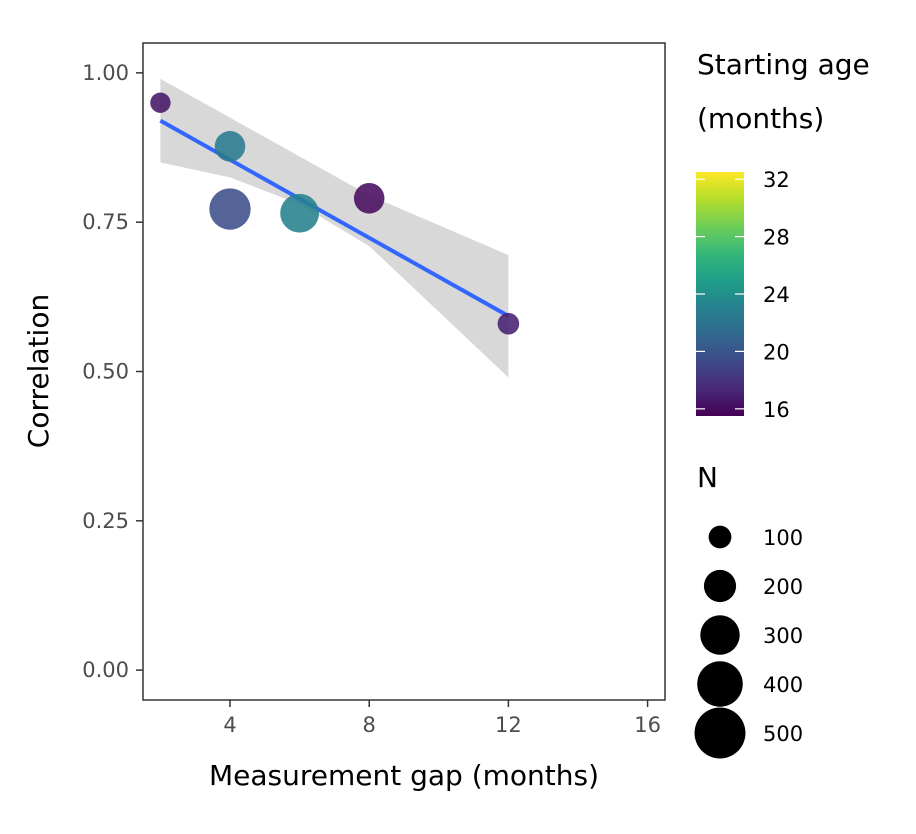 This screenshot has width=916, height=834. What do you see at coordinates (776, 180) in the screenshot?
I see `colorbar-label: 32` at bounding box center [776, 180].